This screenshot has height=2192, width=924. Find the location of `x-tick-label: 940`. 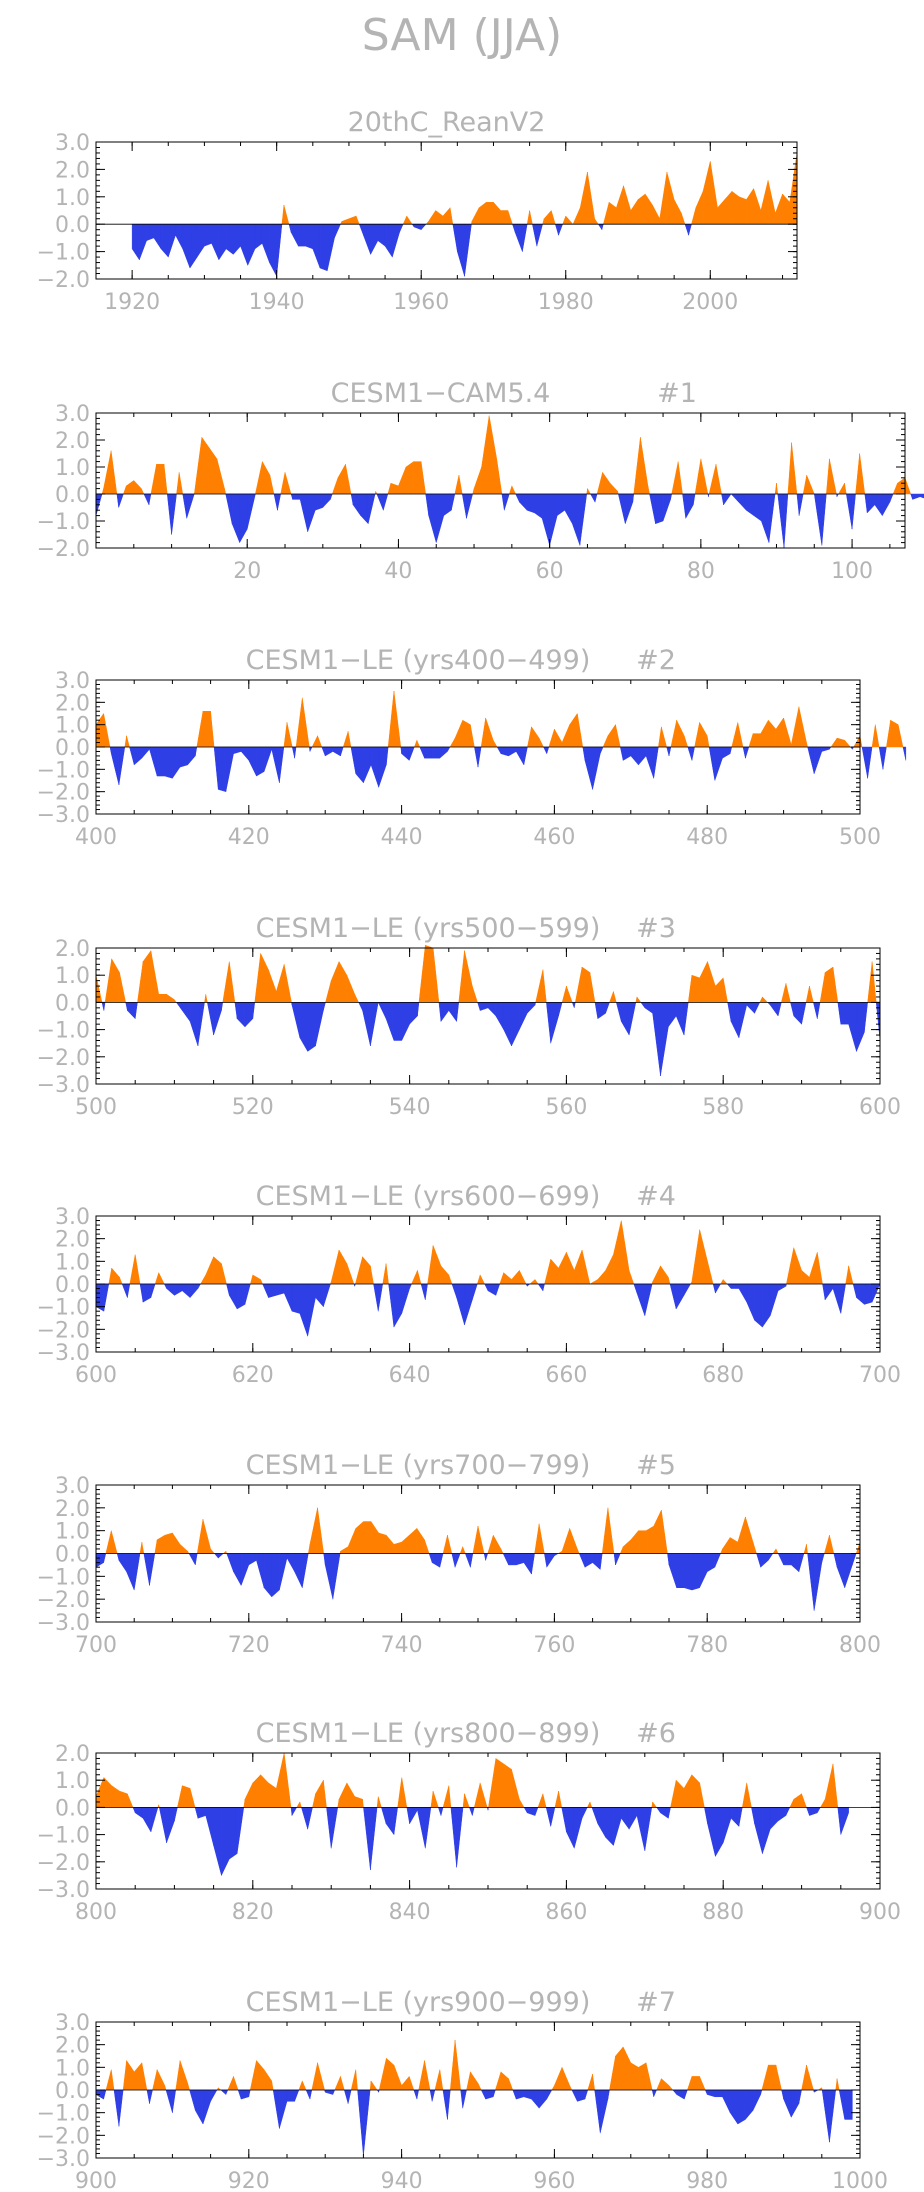

x-tick-label: 940 is located at coordinates (402, 2180).